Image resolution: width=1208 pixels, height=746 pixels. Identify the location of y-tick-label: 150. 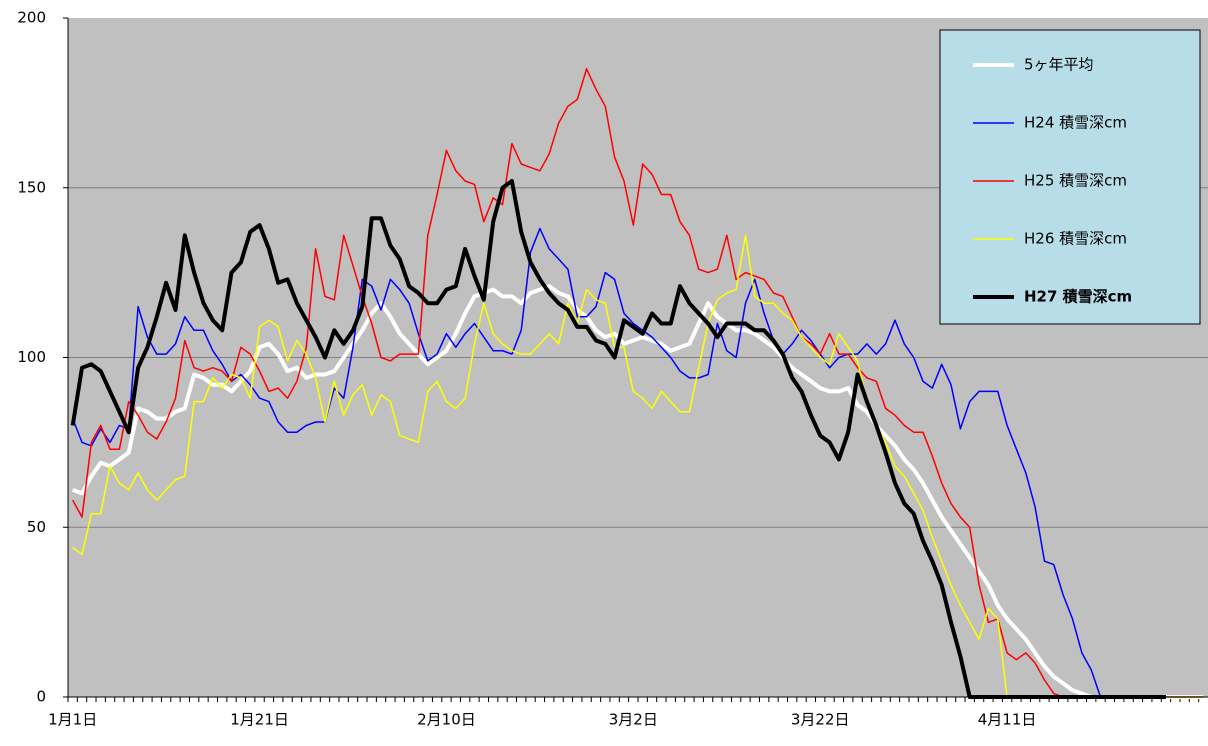
(31, 187).